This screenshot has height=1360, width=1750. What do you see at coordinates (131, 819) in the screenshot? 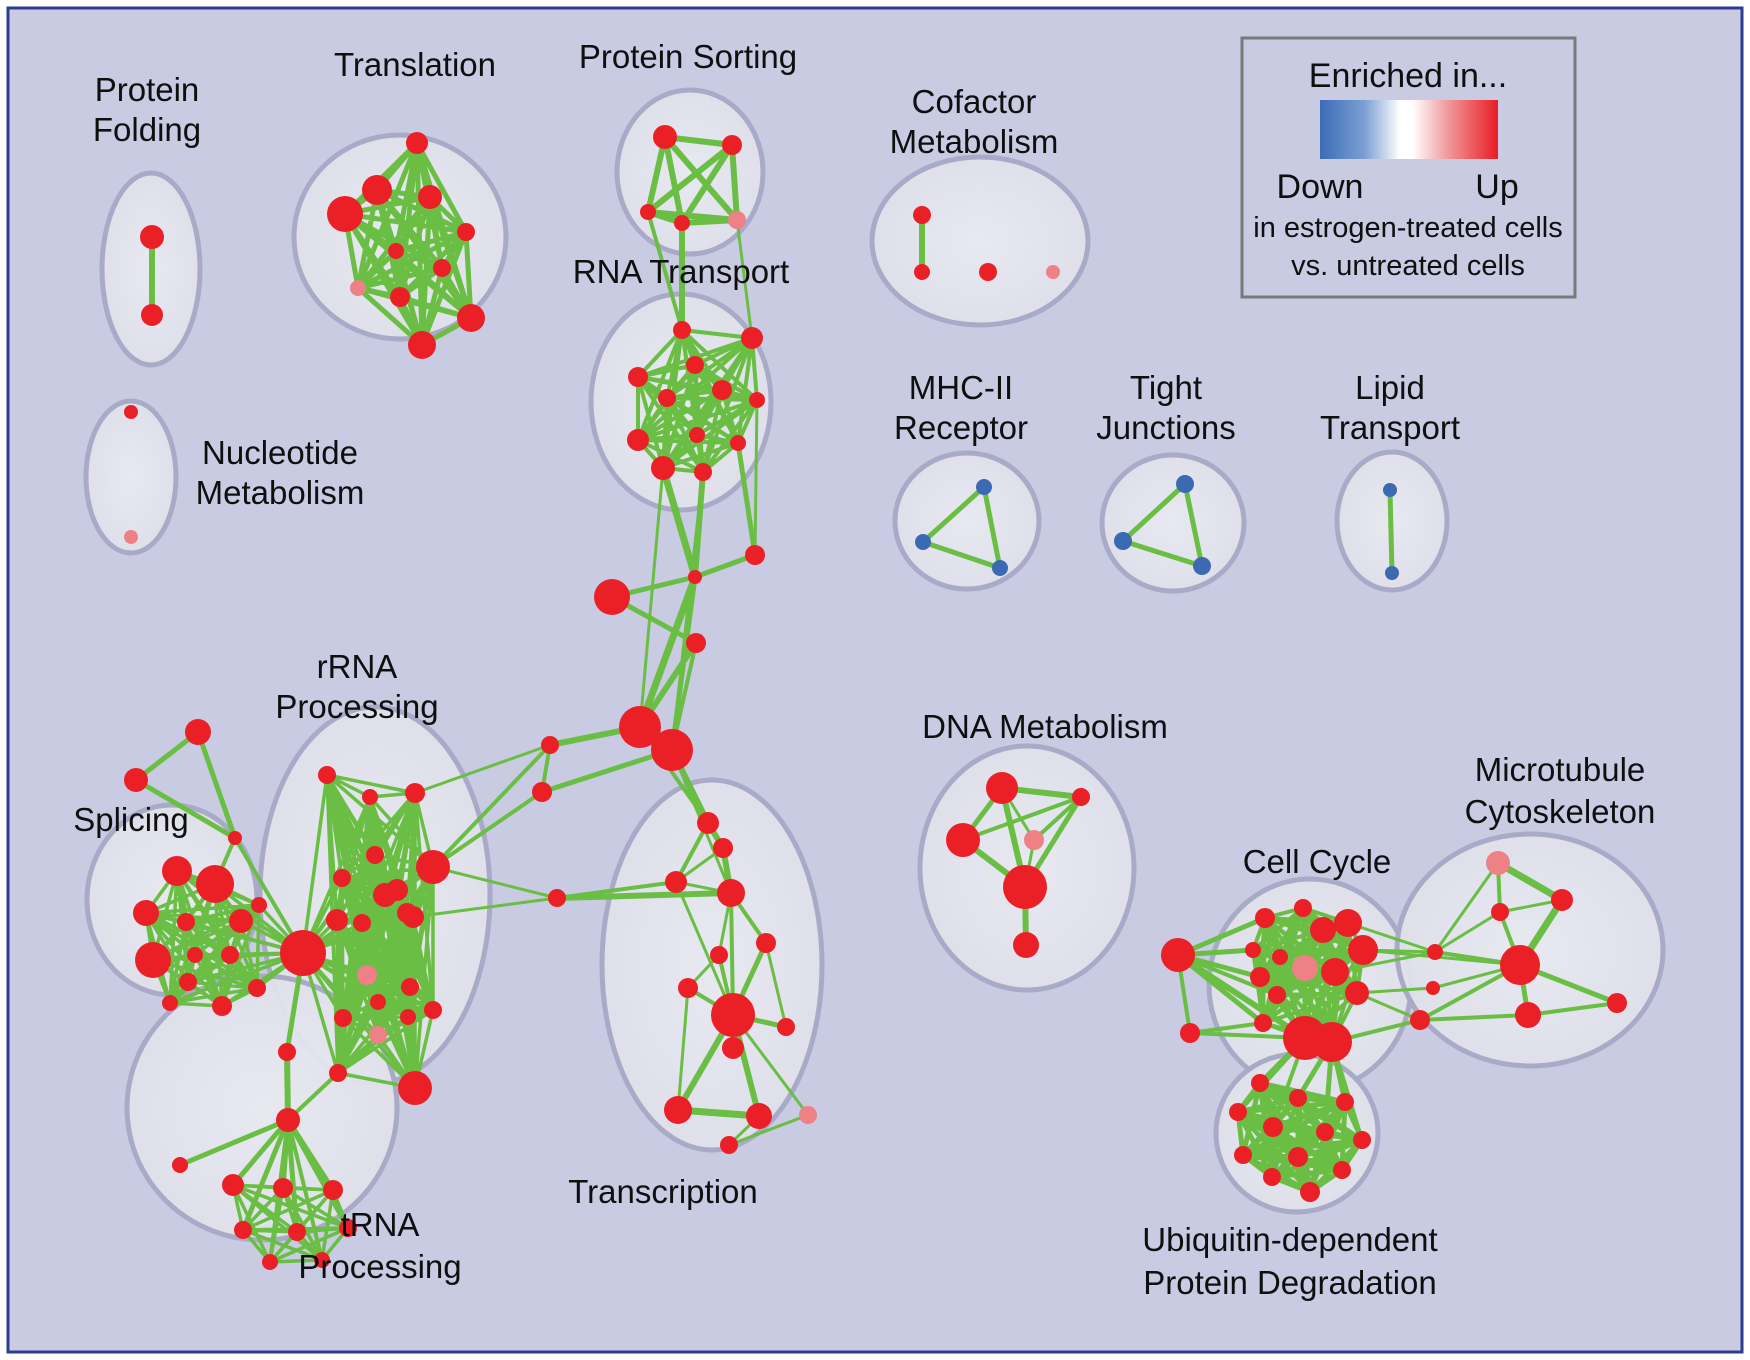
I see `label-splicing: Splicing` at bounding box center [131, 819].